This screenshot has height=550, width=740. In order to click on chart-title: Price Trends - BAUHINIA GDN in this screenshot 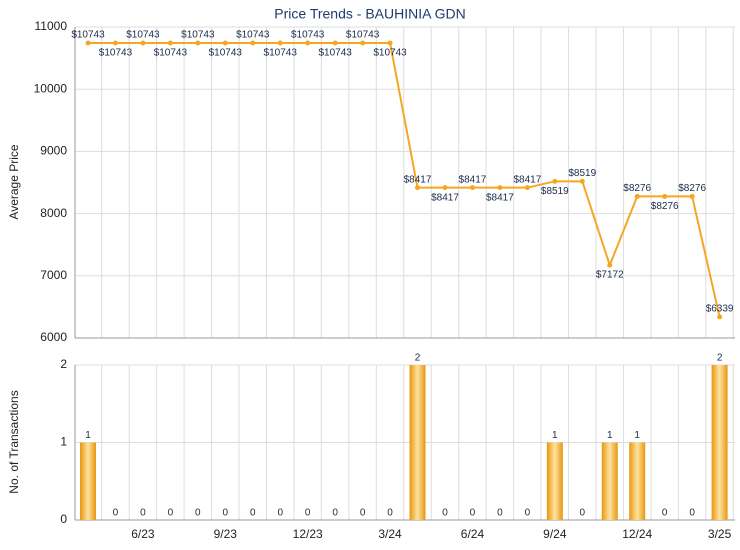, I will do `click(369, 14)`.